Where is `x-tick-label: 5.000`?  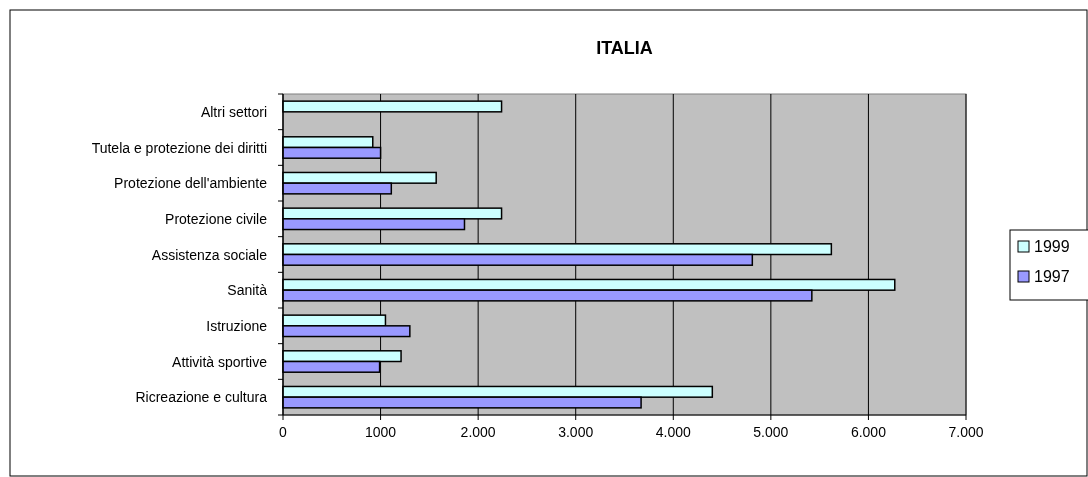
x-tick-label: 5.000 is located at coordinates (771, 432).